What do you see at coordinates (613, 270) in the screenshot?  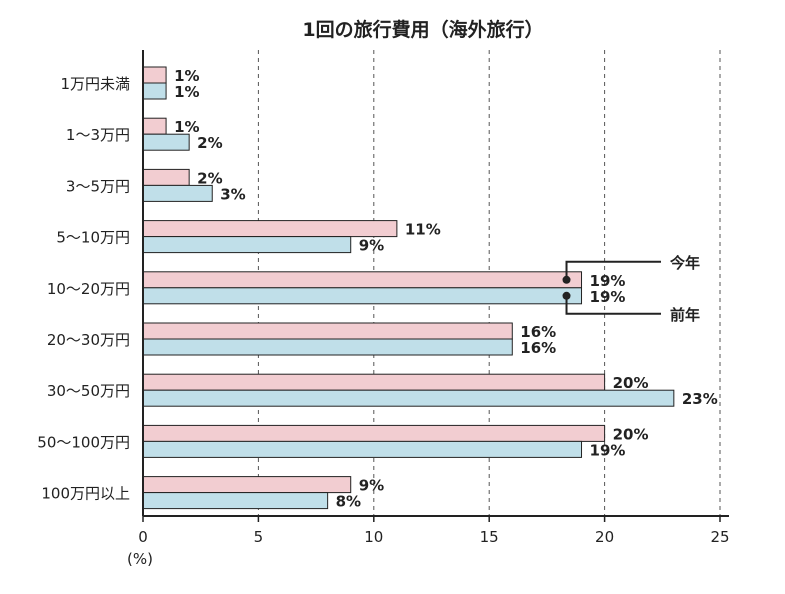 I see `legend-connector-this-year` at bounding box center [613, 270].